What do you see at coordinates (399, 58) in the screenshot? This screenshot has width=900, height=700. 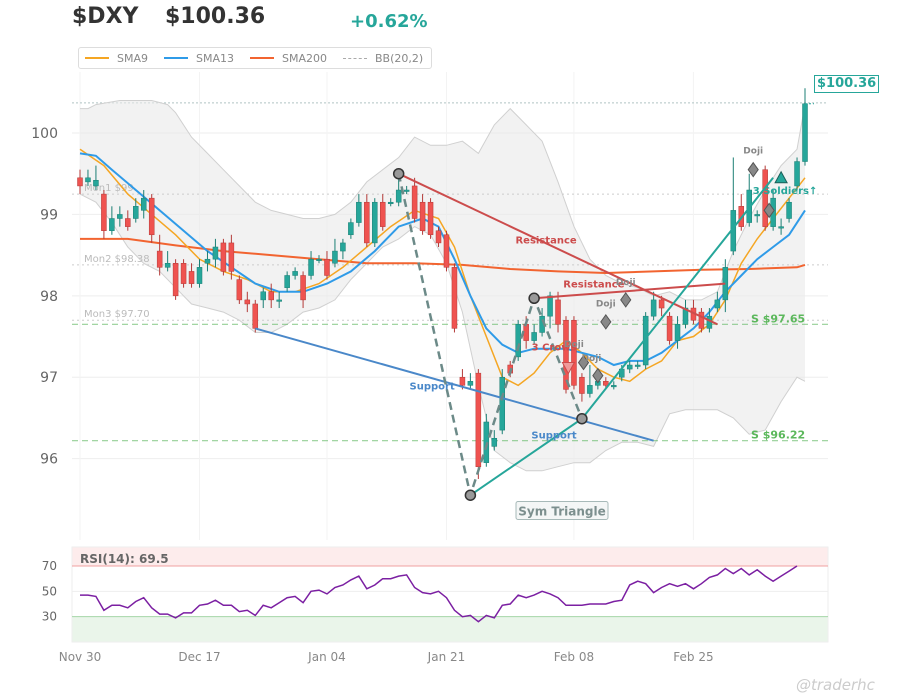 I see `legend-label: BB(20,2)` at bounding box center [399, 58].